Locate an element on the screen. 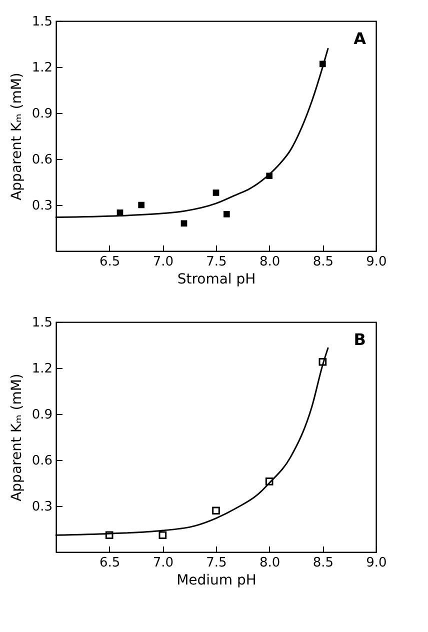  x-axis-title: Stromal pH is located at coordinates (216, 280).